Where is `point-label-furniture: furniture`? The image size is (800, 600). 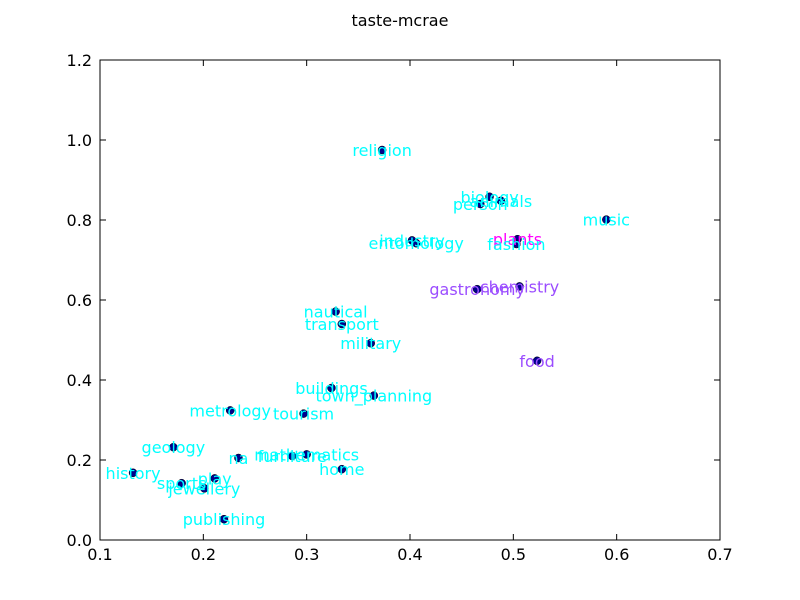
point-label-furniture: furniture is located at coordinates (292, 456).